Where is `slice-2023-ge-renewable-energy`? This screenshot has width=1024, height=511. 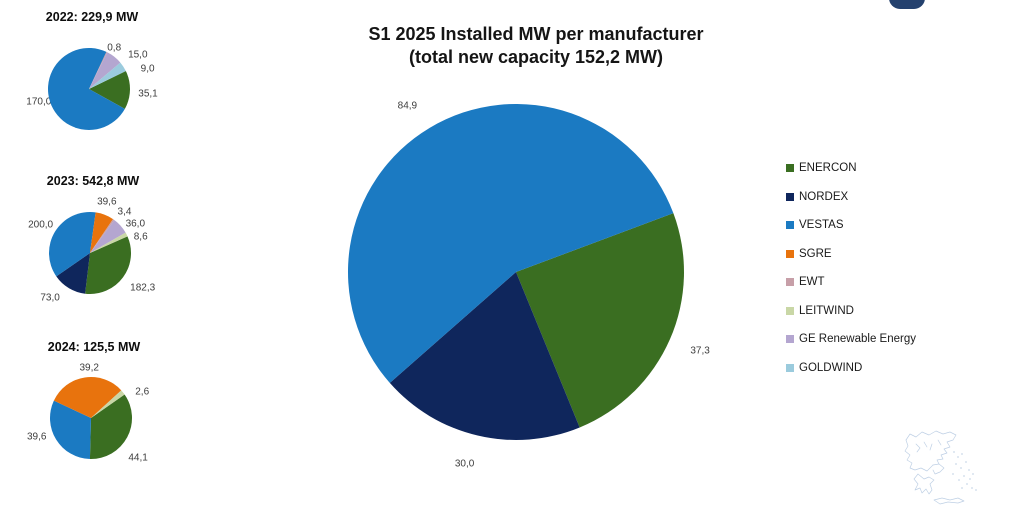 slice-2023-ge-renewable-energy is located at coordinates (108, 236).